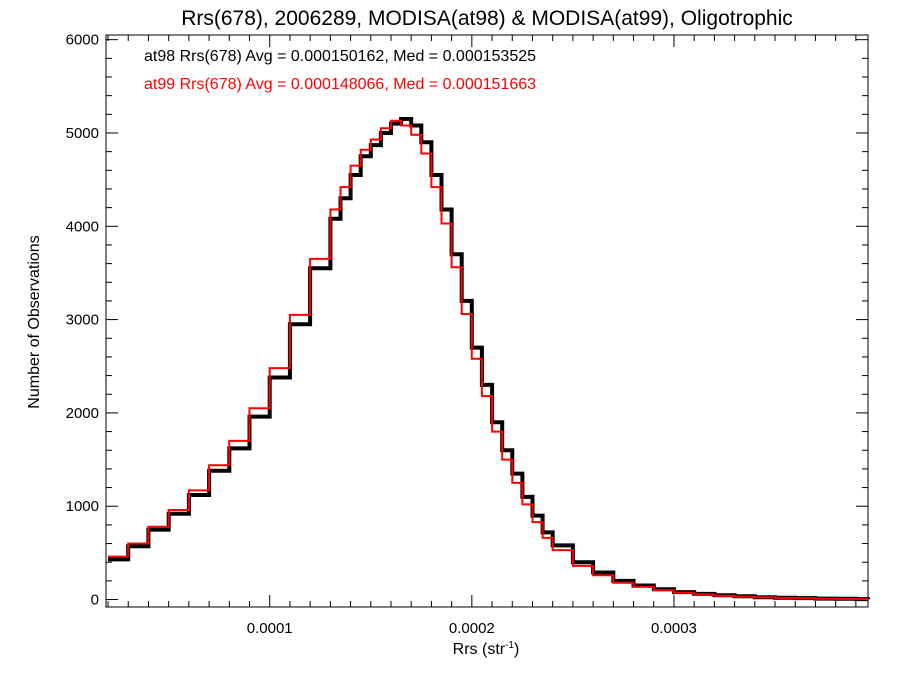  Describe the element at coordinates (472, 628) in the screenshot. I see `x-tick-label: 0.0002` at that location.